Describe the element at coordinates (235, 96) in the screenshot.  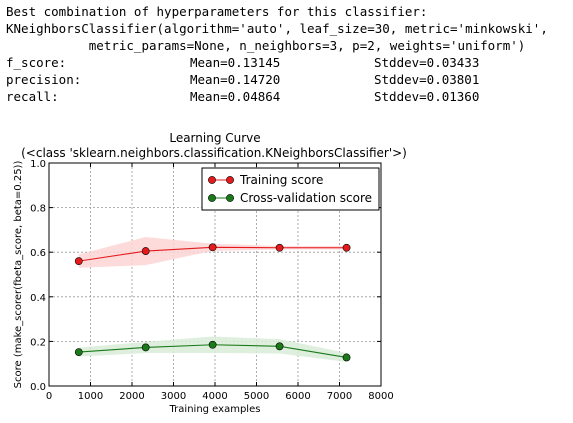
I see `metric-mean: Mean=0.04864` at that location.